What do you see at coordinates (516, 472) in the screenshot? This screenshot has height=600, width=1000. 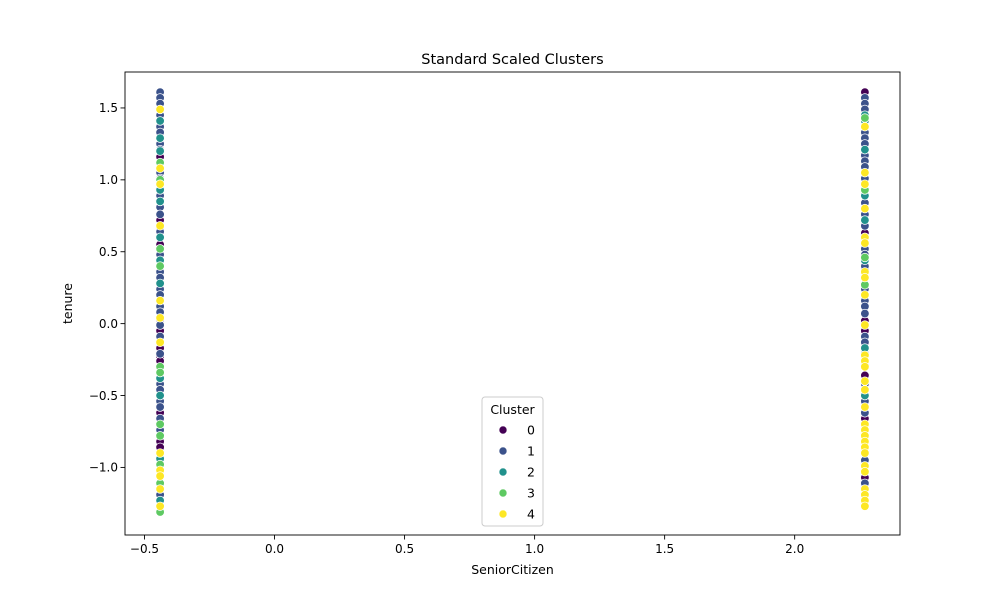 I see `legend-entries: 0 1 2 3 4` at bounding box center [516, 472].